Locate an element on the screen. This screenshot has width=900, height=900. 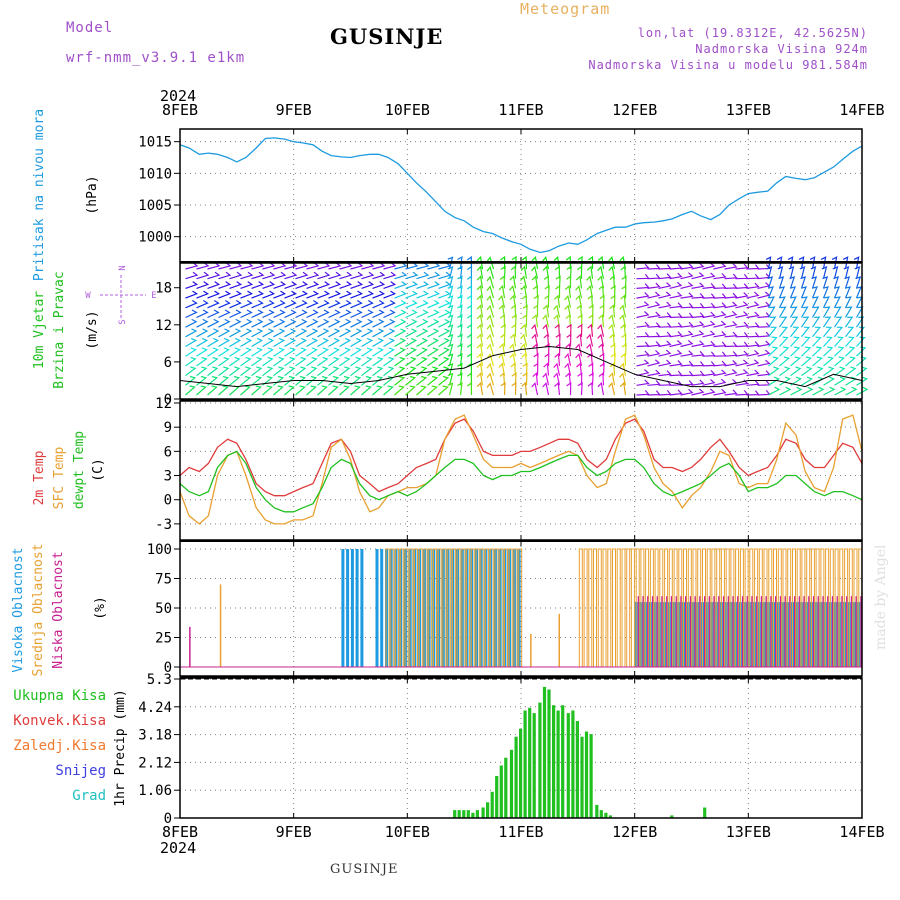
wind-compass-icon: N S W E is located at coordinates (120, 294).